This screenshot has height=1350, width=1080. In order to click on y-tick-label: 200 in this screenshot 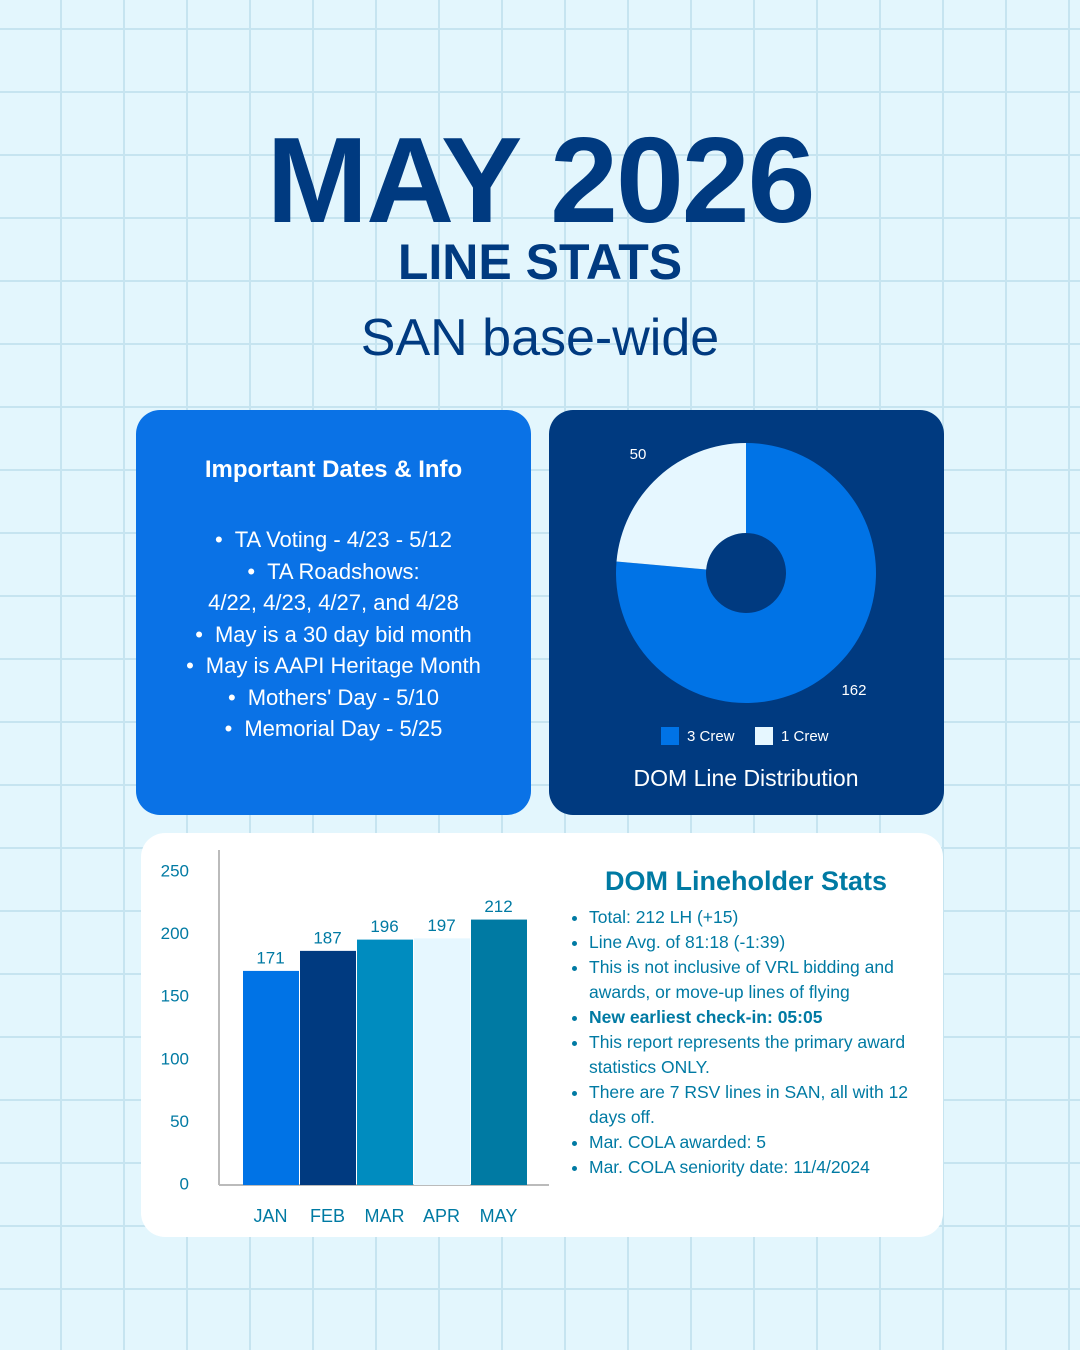, I will do `click(175, 933)`.